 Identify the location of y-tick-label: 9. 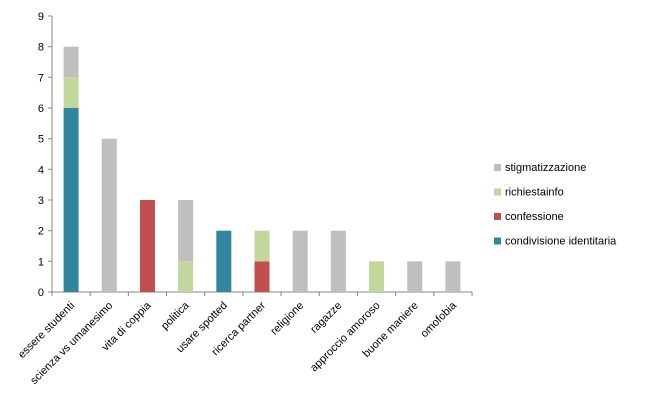
(41, 17).